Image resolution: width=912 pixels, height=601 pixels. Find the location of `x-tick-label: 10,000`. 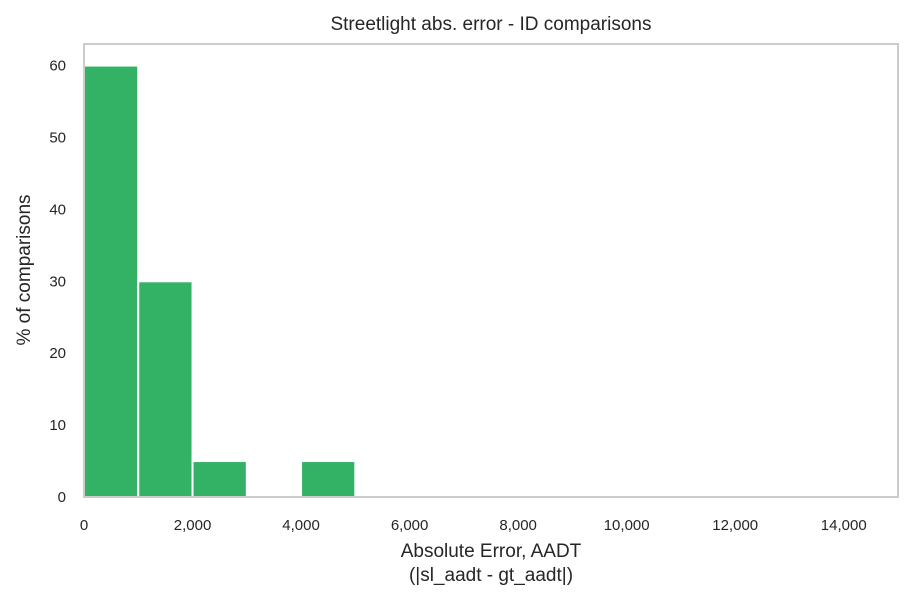

x-tick-label: 10,000 is located at coordinates (627, 525).